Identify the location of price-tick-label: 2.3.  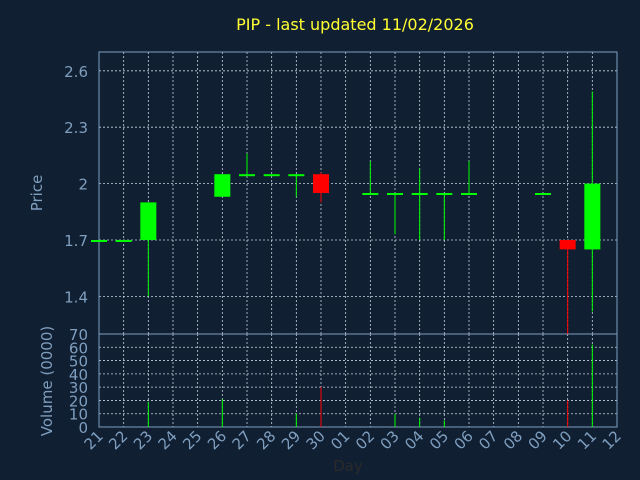
(76, 128).